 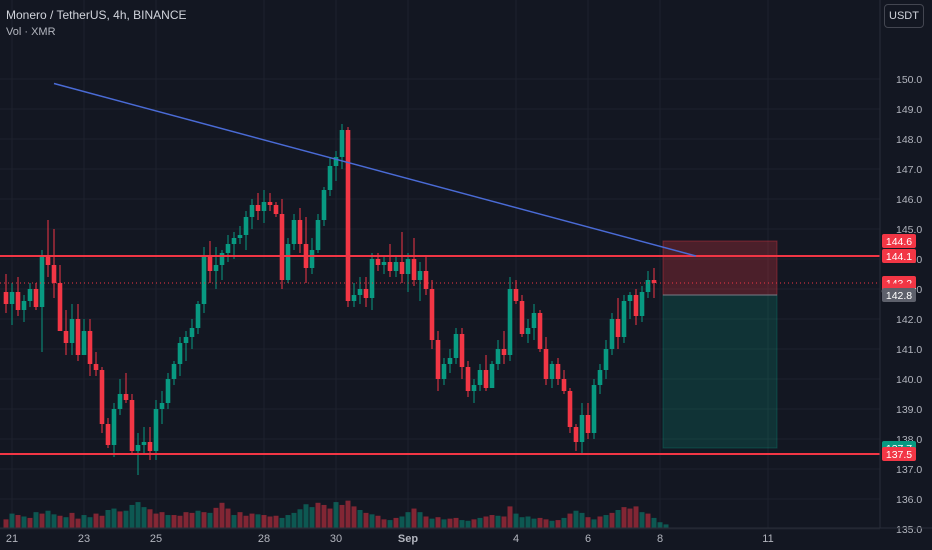 What do you see at coordinates (909, 500) in the screenshot?
I see `y-tick-label: 136.0` at bounding box center [909, 500].